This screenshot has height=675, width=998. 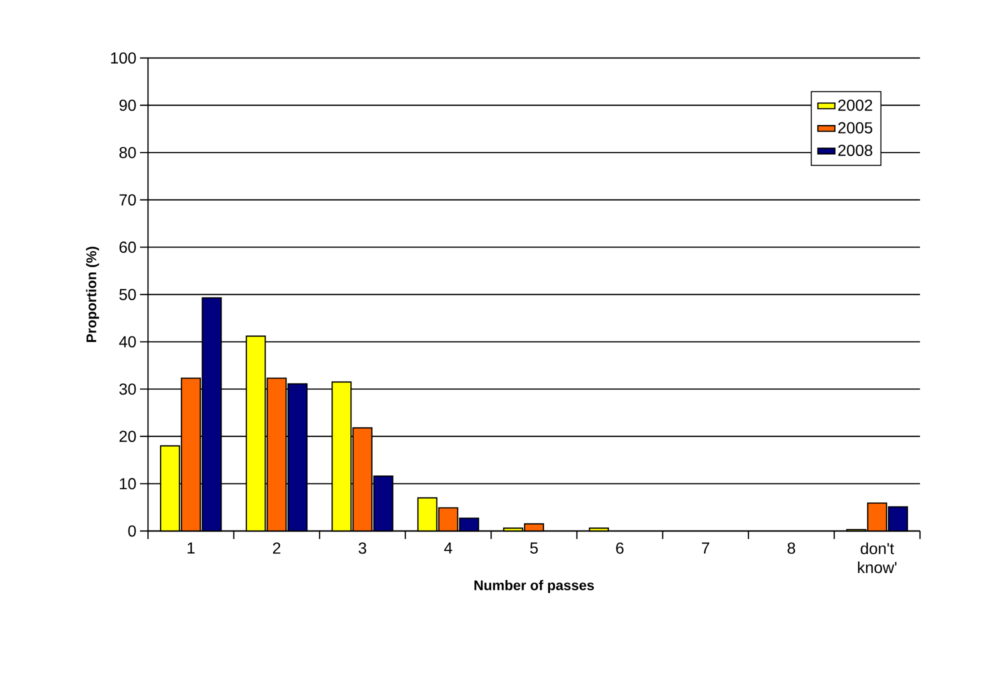 I want to click on x-tick-label: 5, so click(x=534, y=548).